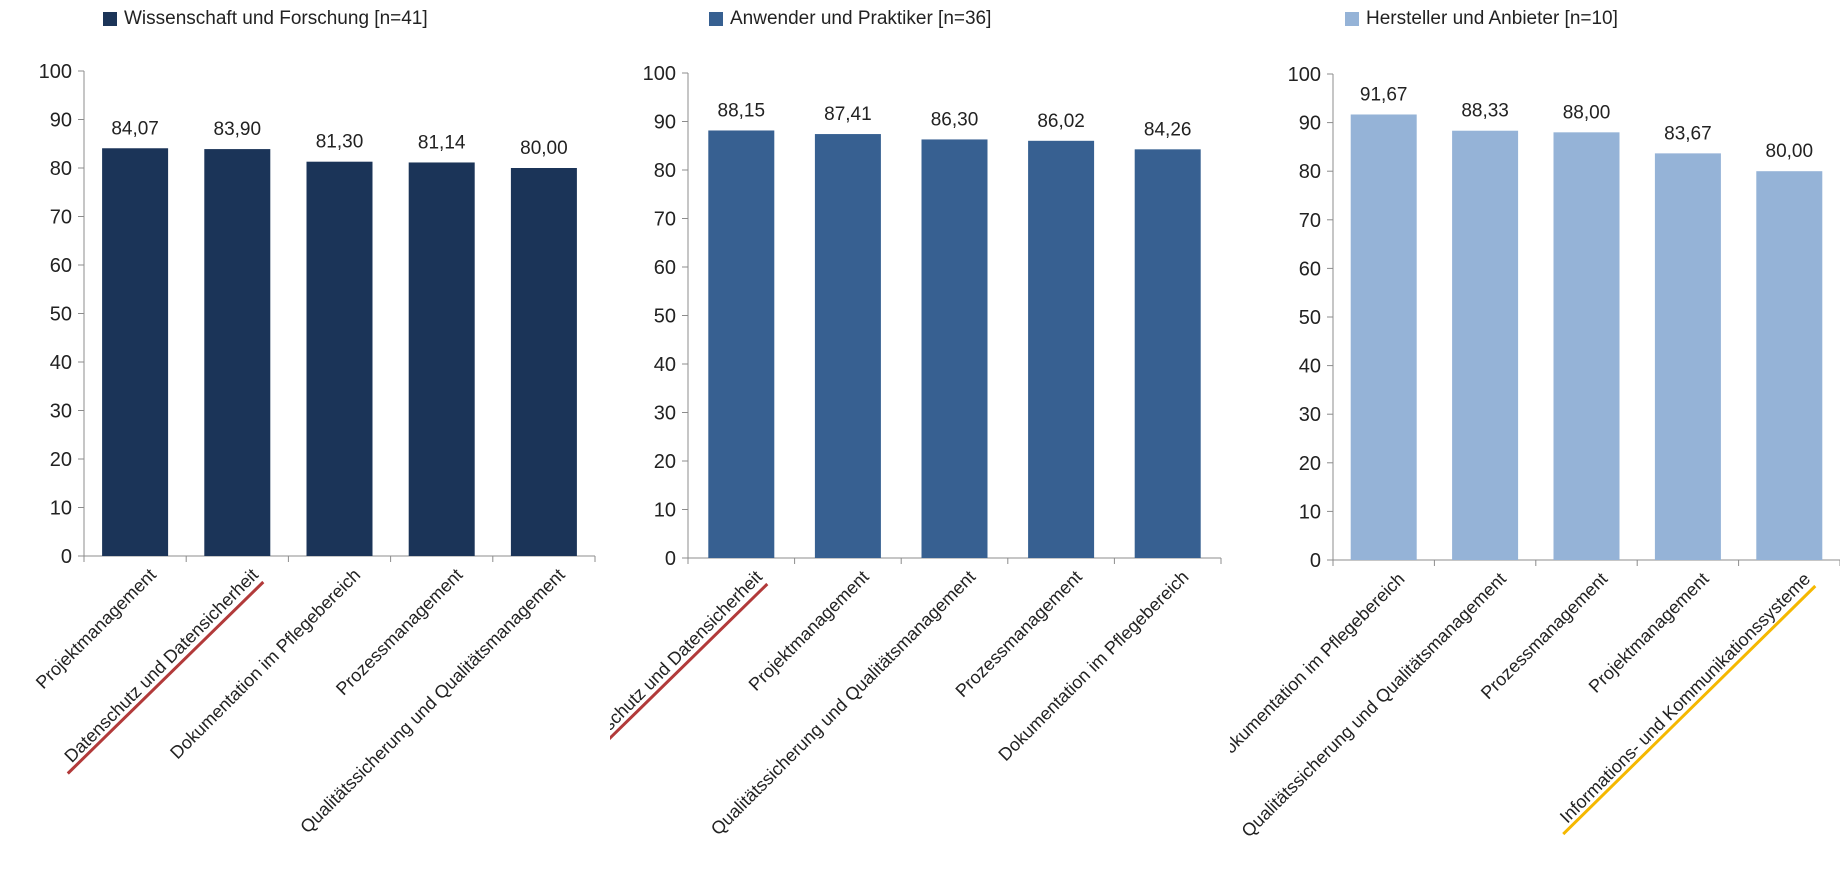 Image resolution: width=1840 pixels, height=888 pixels. I want to click on value-label: 87,41, so click(848, 114).